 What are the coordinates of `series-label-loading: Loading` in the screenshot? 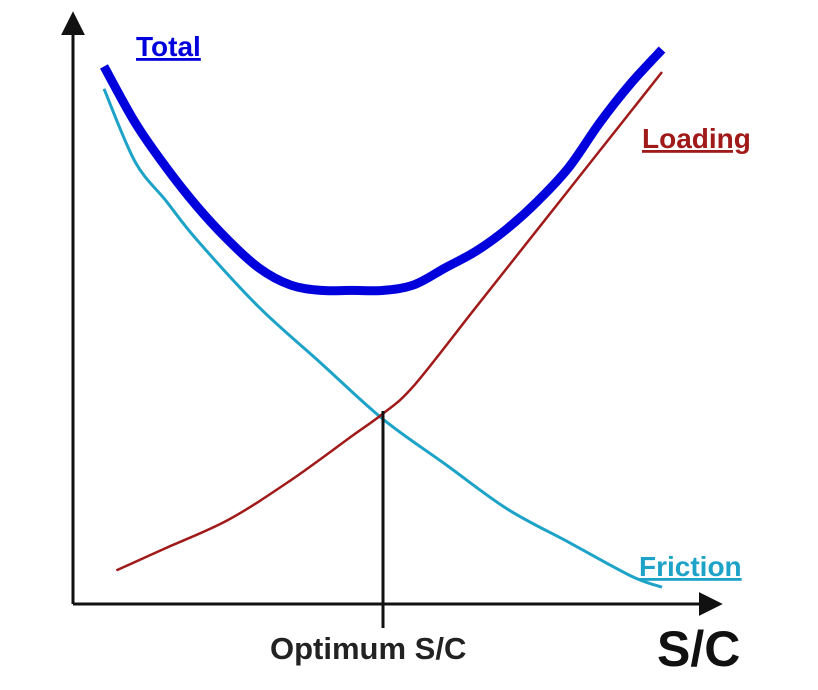 It's located at (696, 138).